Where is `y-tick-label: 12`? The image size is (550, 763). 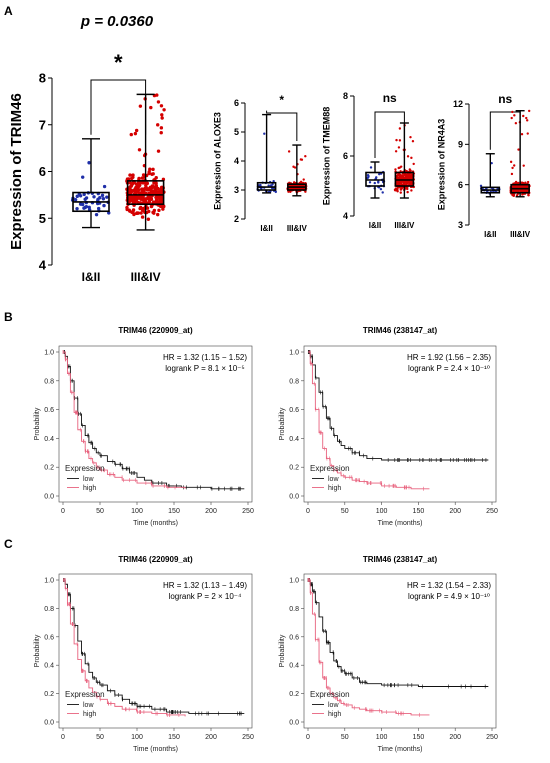
y-tick-label: 12 is located at coordinates (458, 104).